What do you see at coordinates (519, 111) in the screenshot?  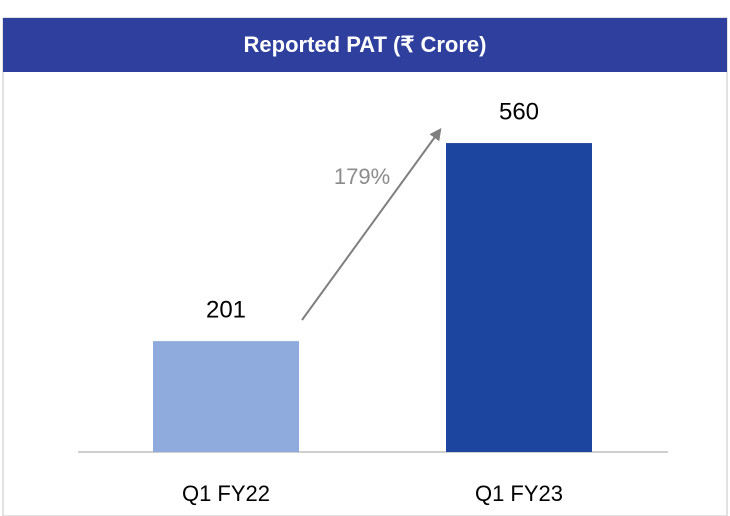 I see `value-label: 560` at bounding box center [519, 111].